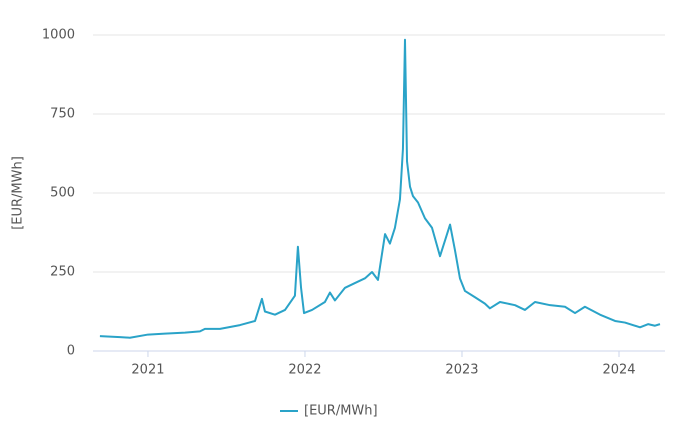 This screenshot has height=421, width=698. I want to click on y-tick-label: 500, so click(62, 193).